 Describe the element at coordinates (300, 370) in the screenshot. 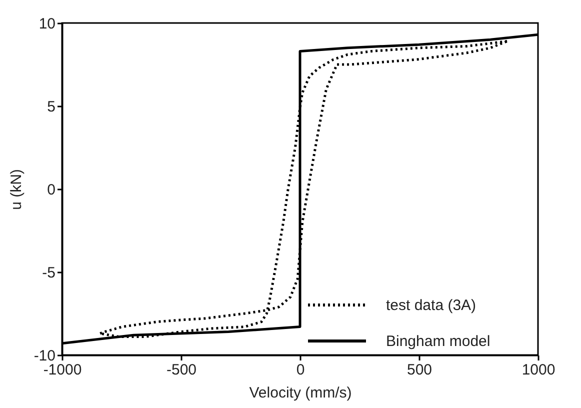

I see `x-tick-label: 0` at that location.